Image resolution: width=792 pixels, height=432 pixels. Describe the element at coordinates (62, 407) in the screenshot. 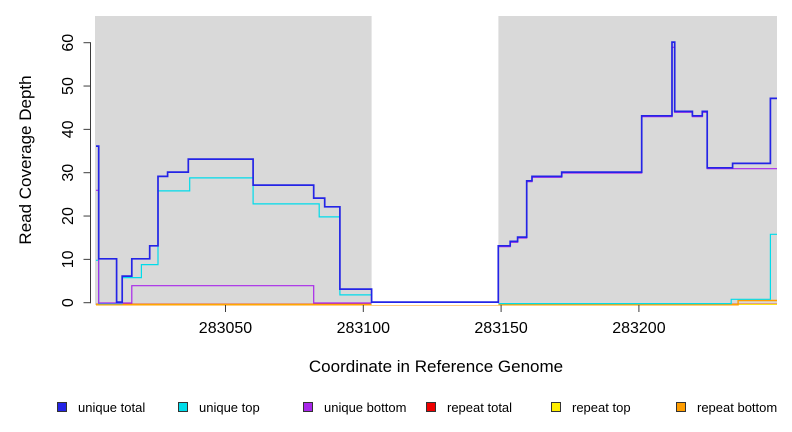

I see `legend-swatch-unique-total-icon` at that location.